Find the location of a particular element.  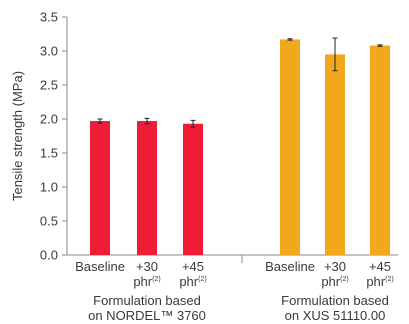

y-tick-label: 3.0 is located at coordinates (49, 51).